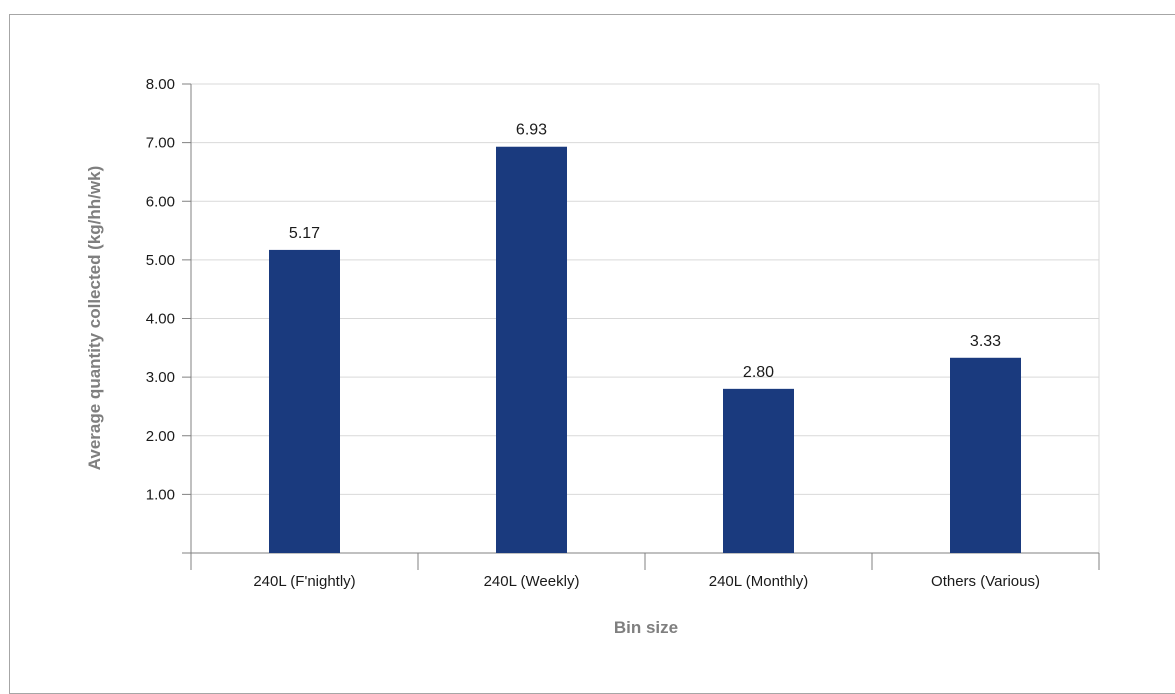 This screenshot has width=1175, height=694. What do you see at coordinates (304, 581) in the screenshot?
I see `x-tick-label: 240L (F'nightly)` at bounding box center [304, 581].